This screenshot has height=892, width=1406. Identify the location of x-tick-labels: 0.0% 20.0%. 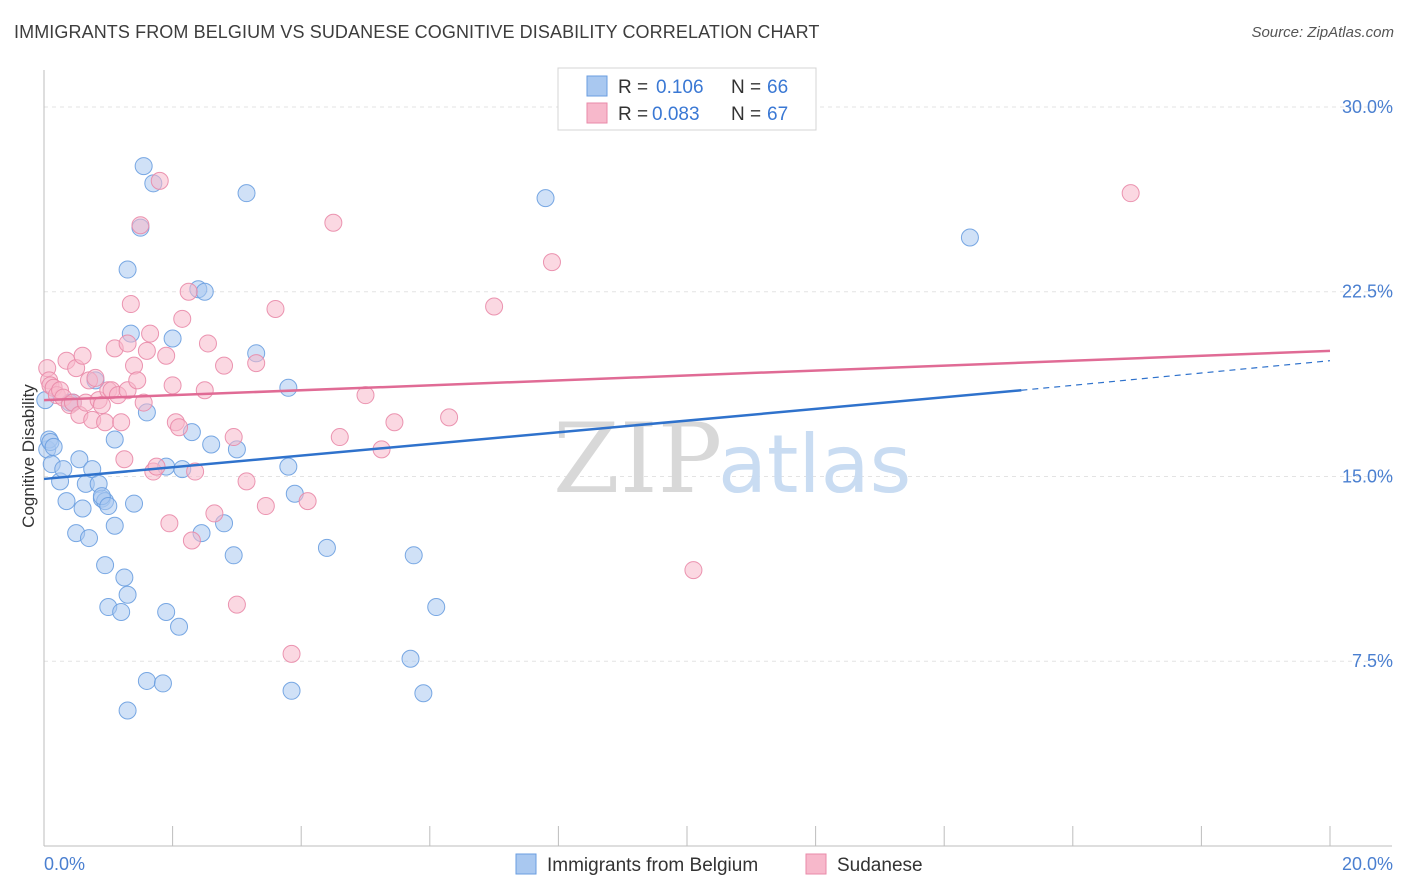
(718, 864).